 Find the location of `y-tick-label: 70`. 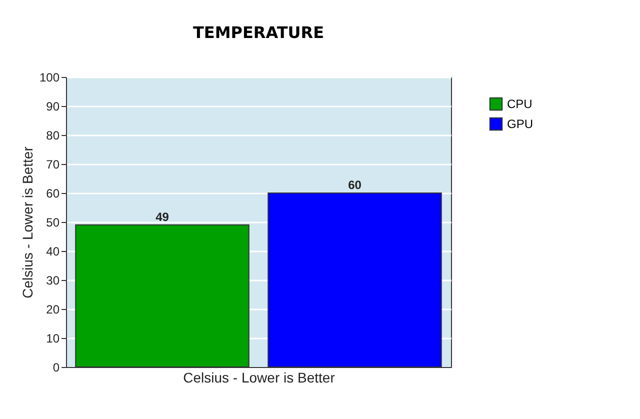

y-tick-label: 70 is located at coordinates (53, 165).